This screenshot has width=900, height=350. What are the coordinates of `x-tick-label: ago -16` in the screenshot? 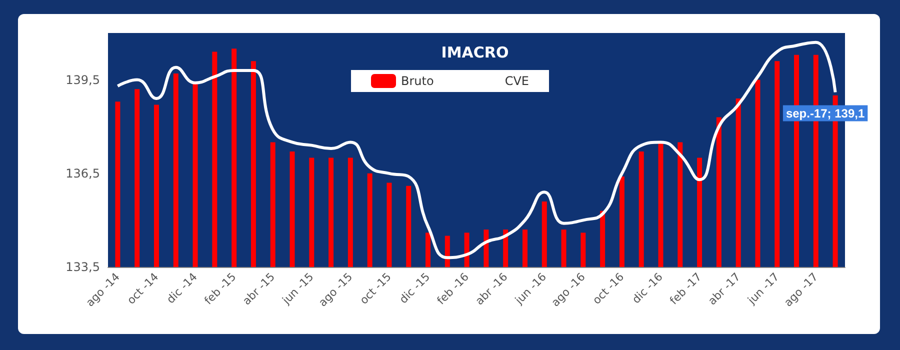 It's located at (568, 290).